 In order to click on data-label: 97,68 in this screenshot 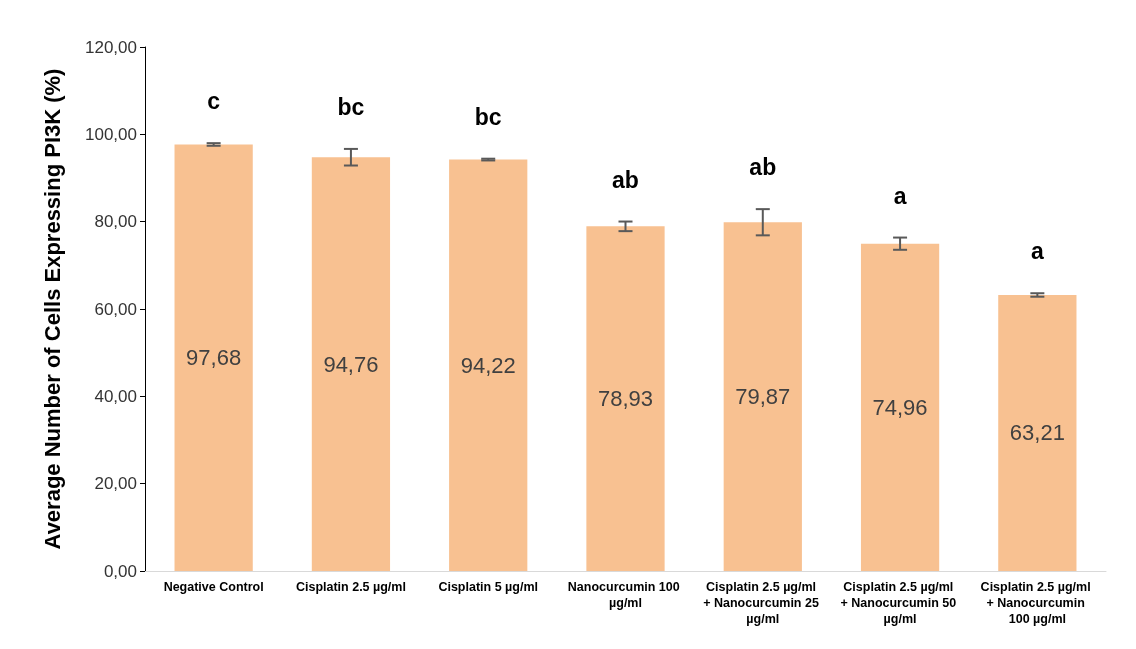, I will do `click(214, 358)`.